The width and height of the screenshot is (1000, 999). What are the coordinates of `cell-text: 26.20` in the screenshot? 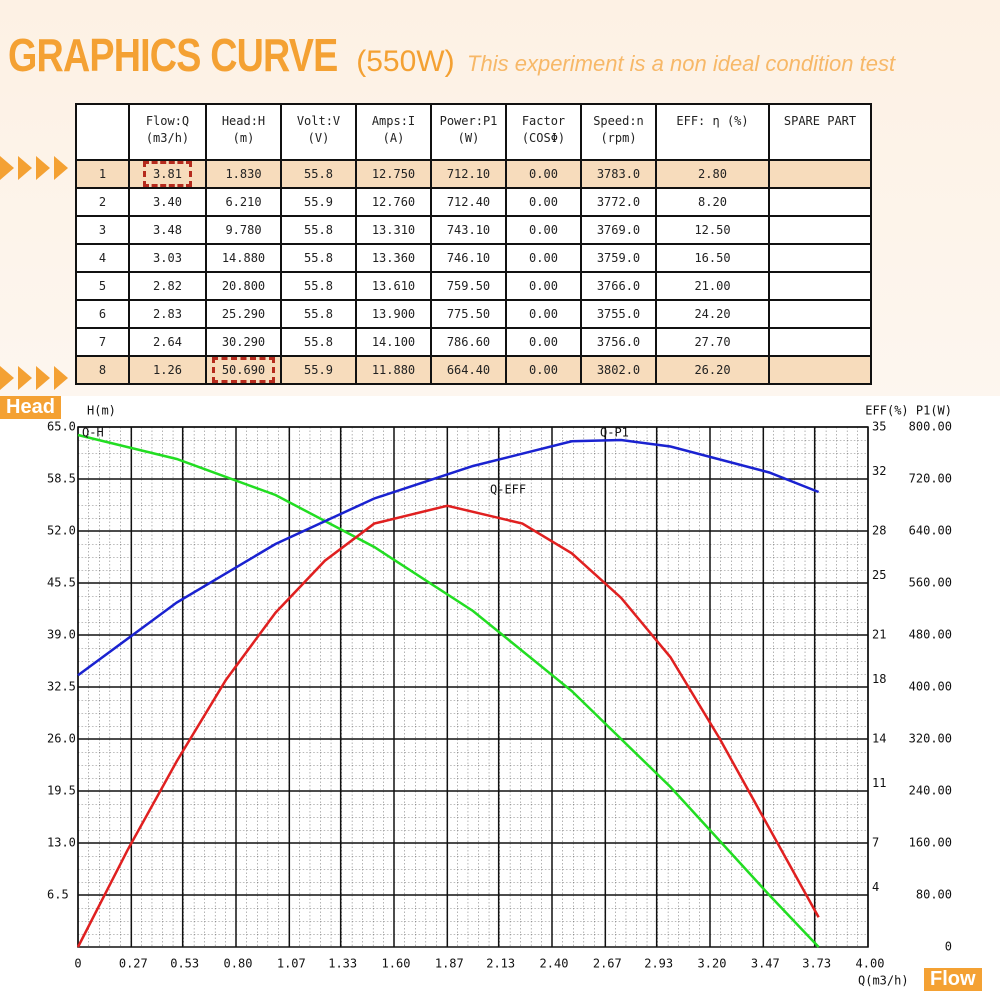 It's located at (712, 370).